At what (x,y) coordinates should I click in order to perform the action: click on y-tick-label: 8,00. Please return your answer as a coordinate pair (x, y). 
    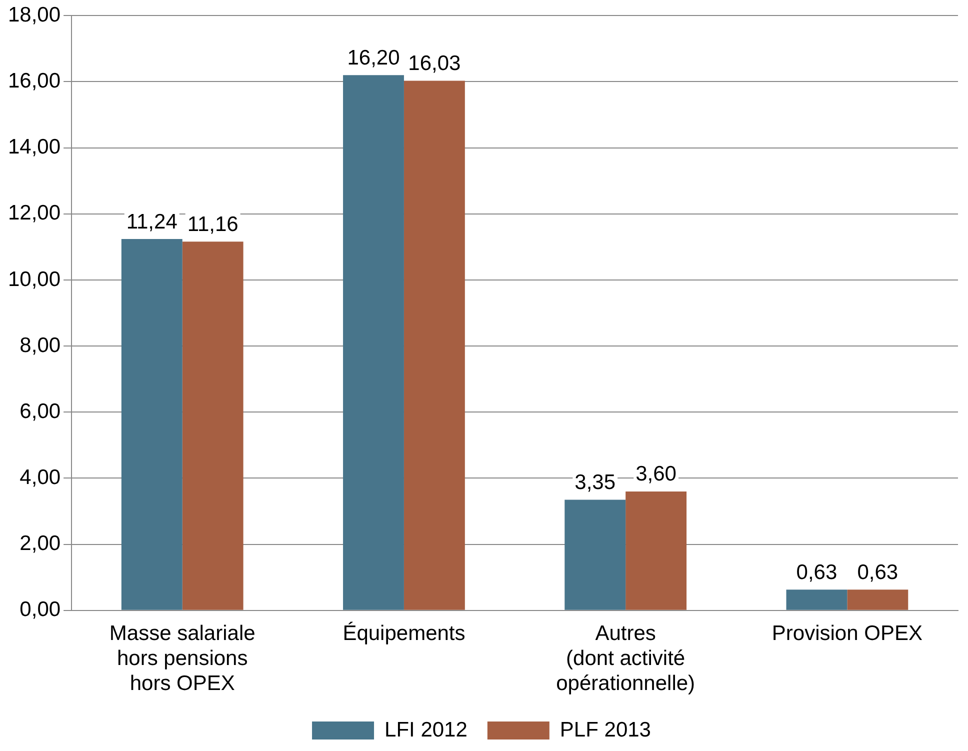
    Looking at the image, I should click on (40, 345).